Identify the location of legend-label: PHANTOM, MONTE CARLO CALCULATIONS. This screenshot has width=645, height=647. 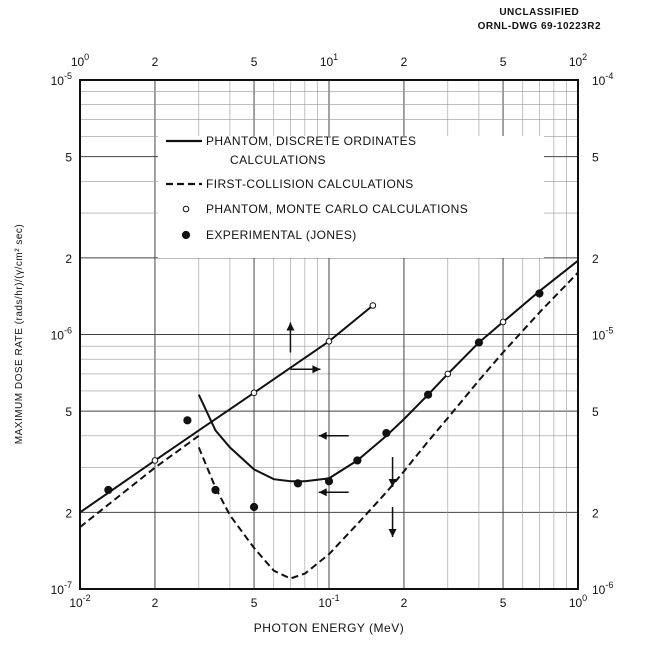
(337, 209).